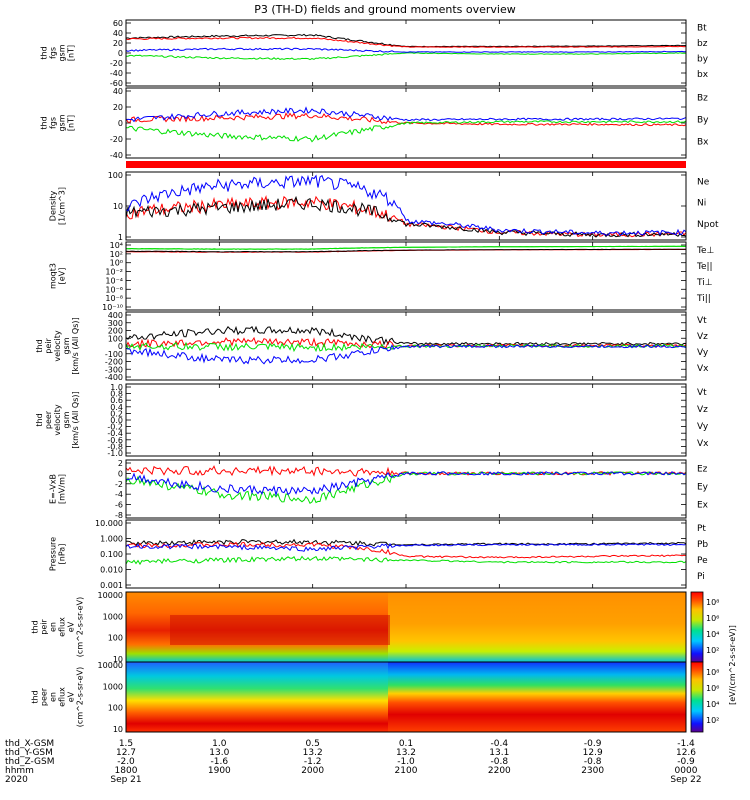 The width and height of the screenshot is (750, 800). What do you see at coordinates (685, 780) in the screenshot?
I see `date-end: Sep 22` at bounding box center [685, 780].